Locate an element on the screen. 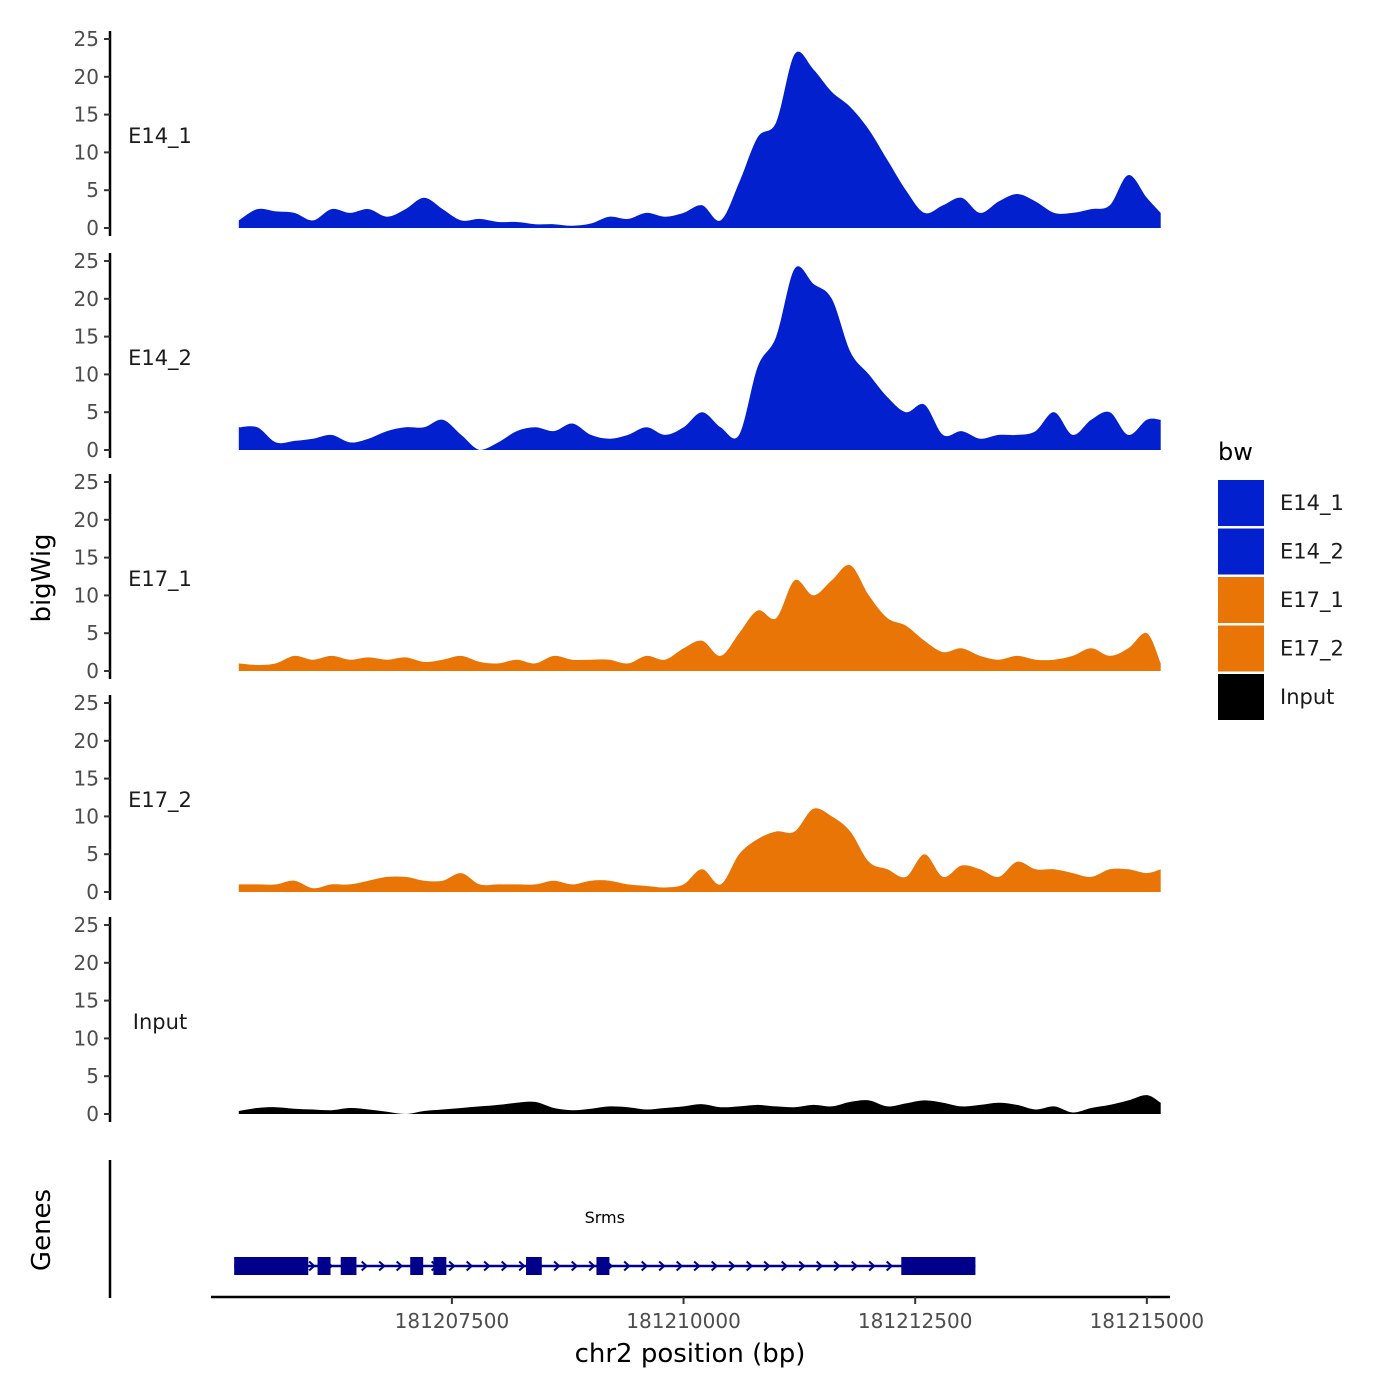 This screenshot has width=1400, height=1400. track-e17-1: 0 5 10 15 20 25 E17_1 is located at coordinates (617, 576).